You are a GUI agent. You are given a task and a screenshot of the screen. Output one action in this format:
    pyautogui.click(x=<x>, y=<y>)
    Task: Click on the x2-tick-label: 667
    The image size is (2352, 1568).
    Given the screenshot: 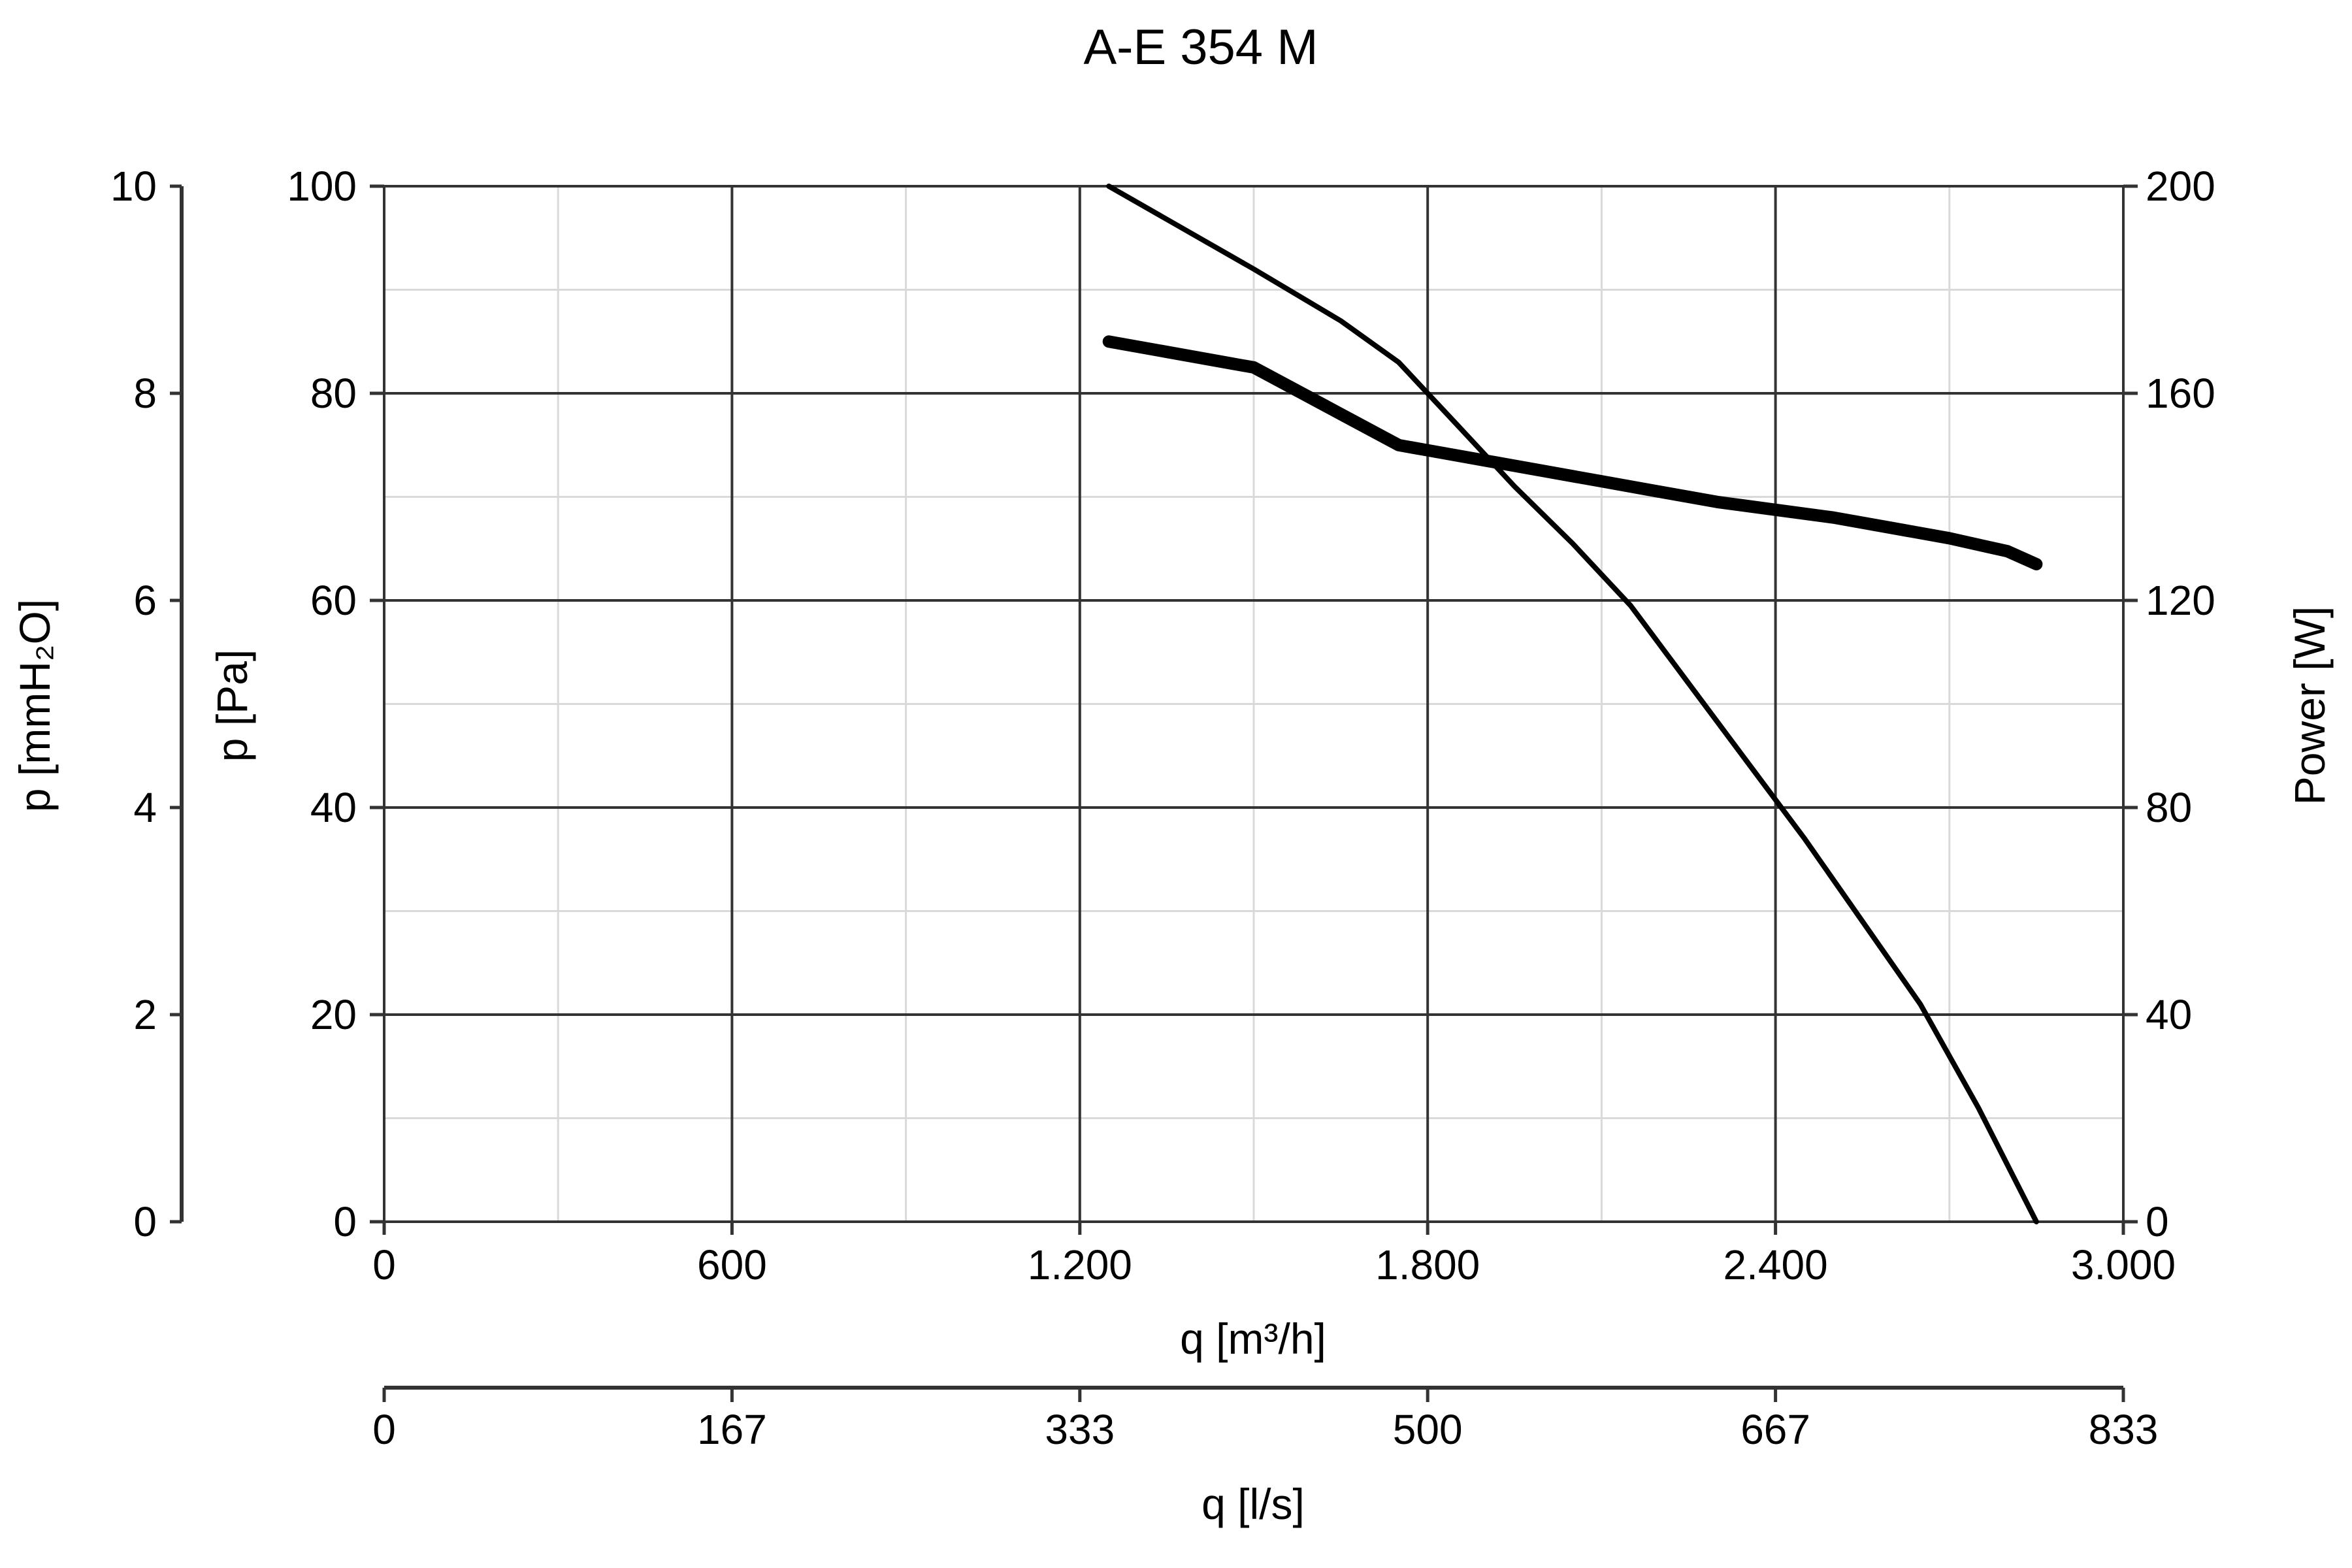 What is the action you would take?
    pyautogui.click(x=1775, y=1429)
    